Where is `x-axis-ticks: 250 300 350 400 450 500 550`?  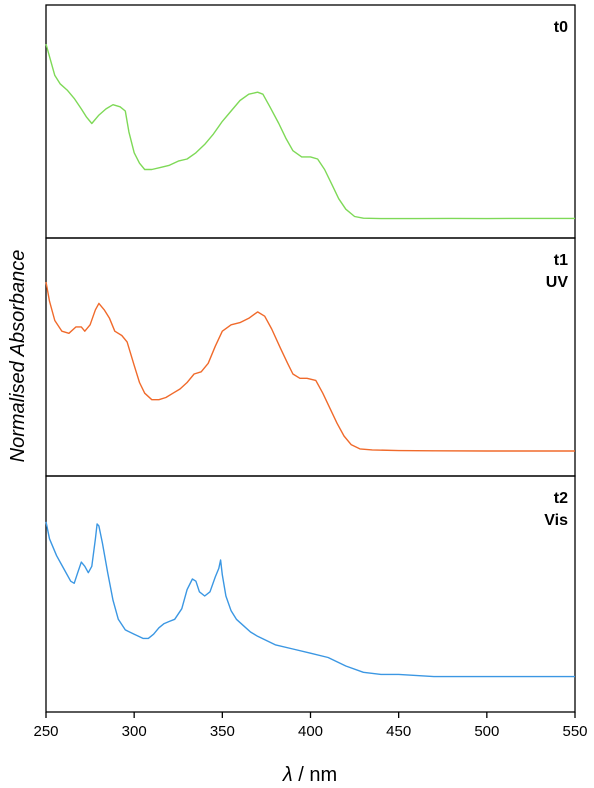 x-axis-ticks: 250 300 350 400 450 500 550 is located at coordinates (310, 726).